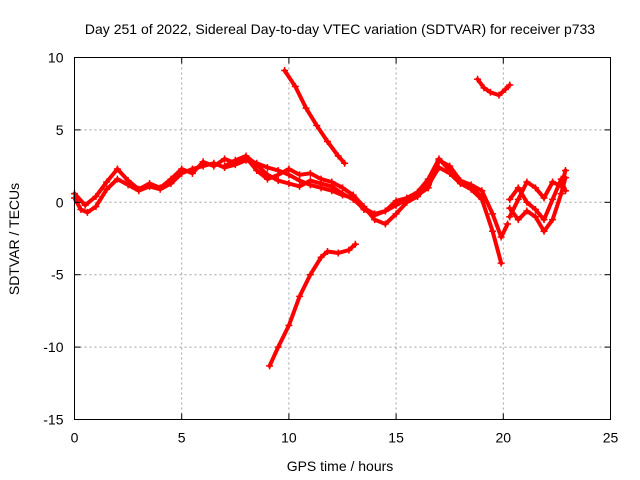 The width and height of the screenshot is (640, 480). Describe the element at coordinates (396, 438) in the screenshot. I see `x-tick-label: 15` at that location.